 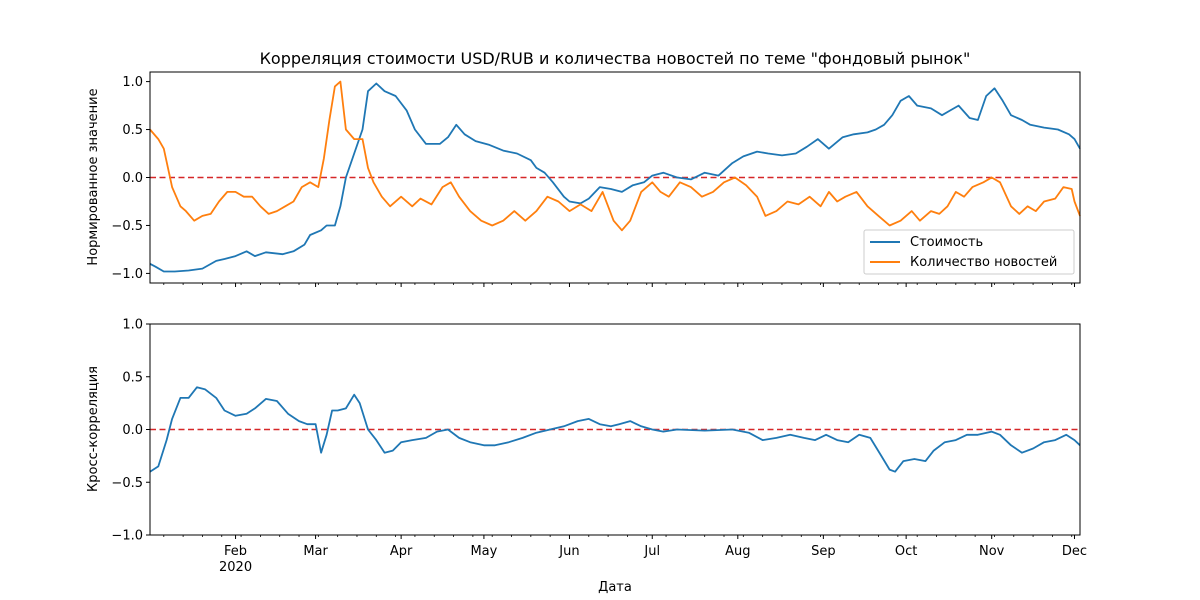 I want to click on legend: Стоимость Количество новостей, so click(x=969, y=252).